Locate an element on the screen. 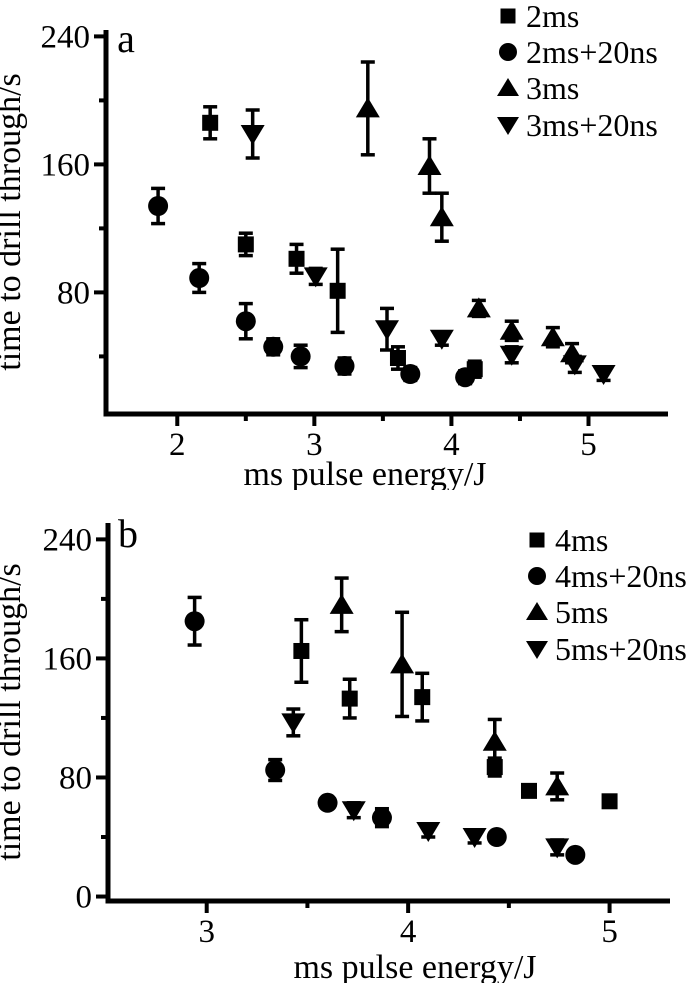  y-tick-label: 0 is located at coordinates (84, 898).